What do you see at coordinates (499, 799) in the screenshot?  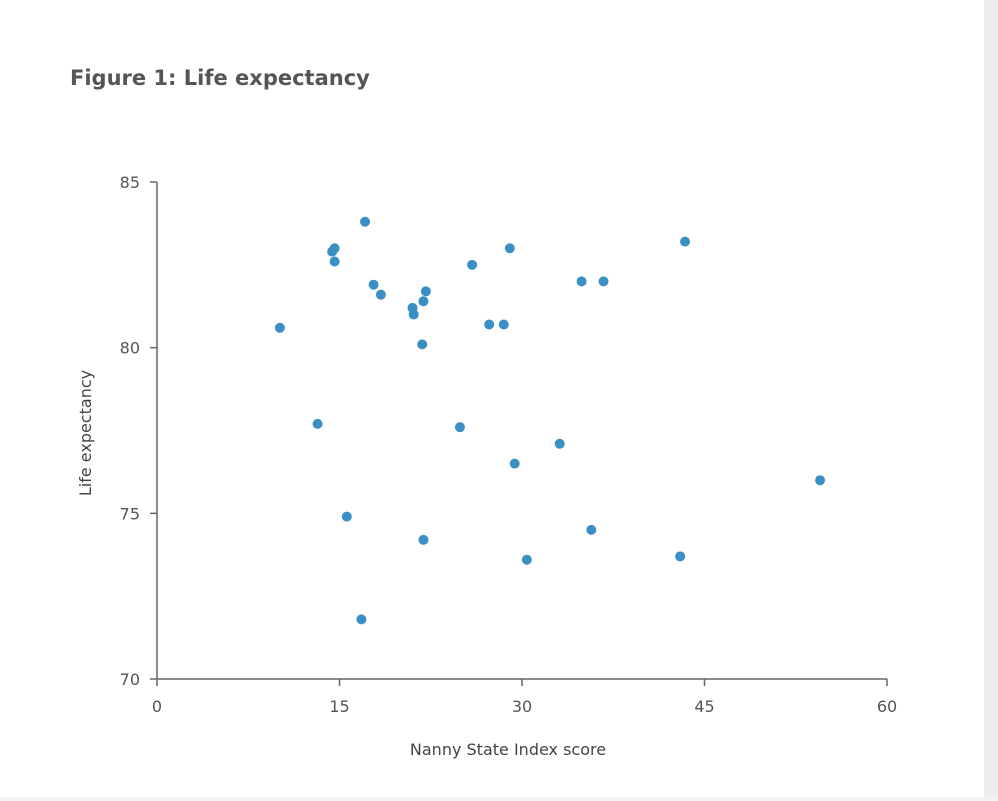 I see `page-edge-bottom` at bounding box center [499, 799].